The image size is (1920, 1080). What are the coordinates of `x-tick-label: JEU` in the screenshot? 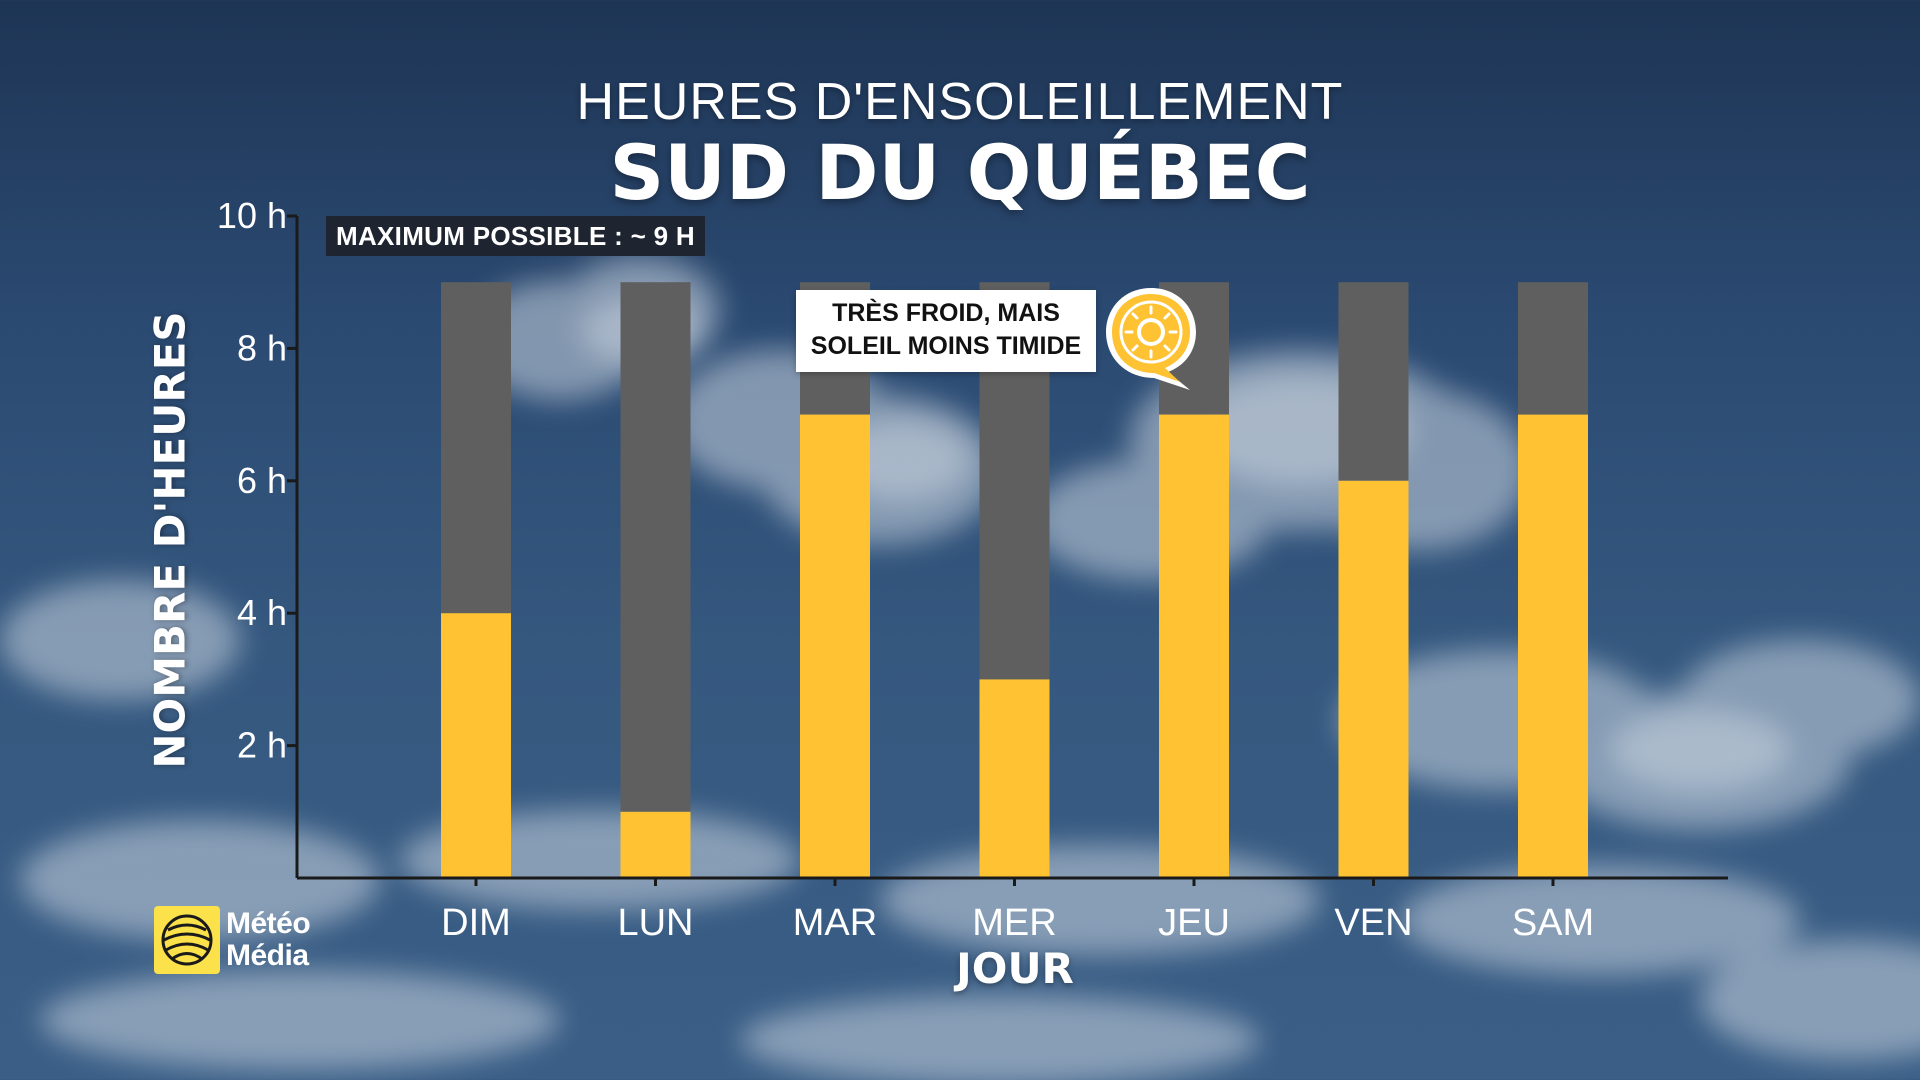 It's located at (1194, 923).